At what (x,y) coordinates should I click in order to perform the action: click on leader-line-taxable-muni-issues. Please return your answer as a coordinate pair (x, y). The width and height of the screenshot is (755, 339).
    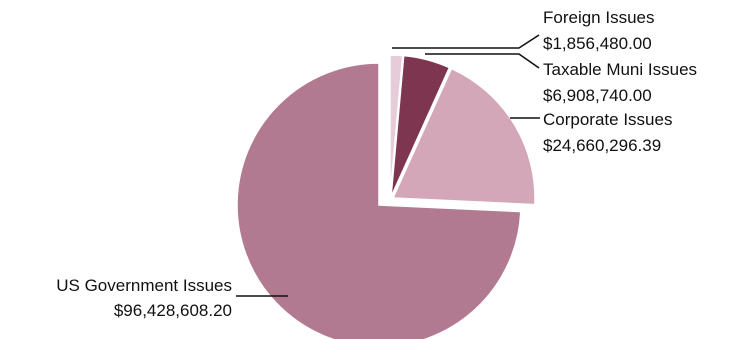
    Looking at the image, I should click on (482, 61).